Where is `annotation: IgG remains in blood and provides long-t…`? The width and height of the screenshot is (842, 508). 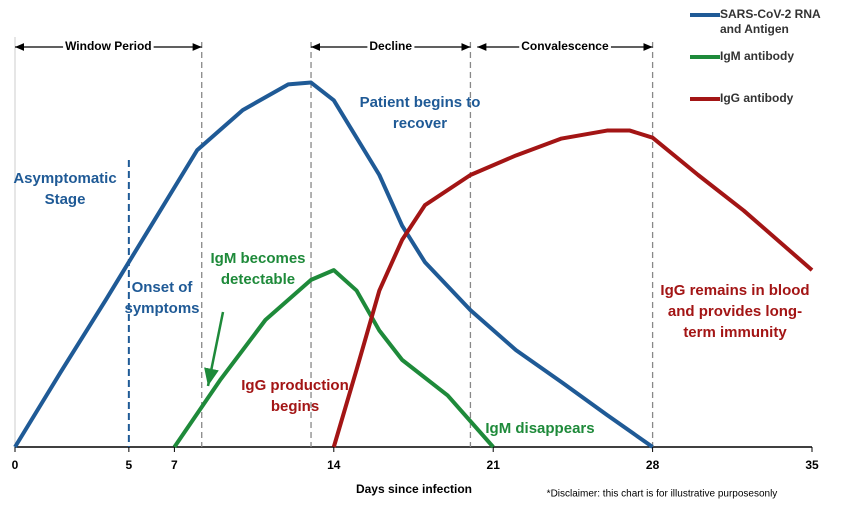 annotation: IgG remains in blood and provides long-t… is located at coordinates (735, 311).